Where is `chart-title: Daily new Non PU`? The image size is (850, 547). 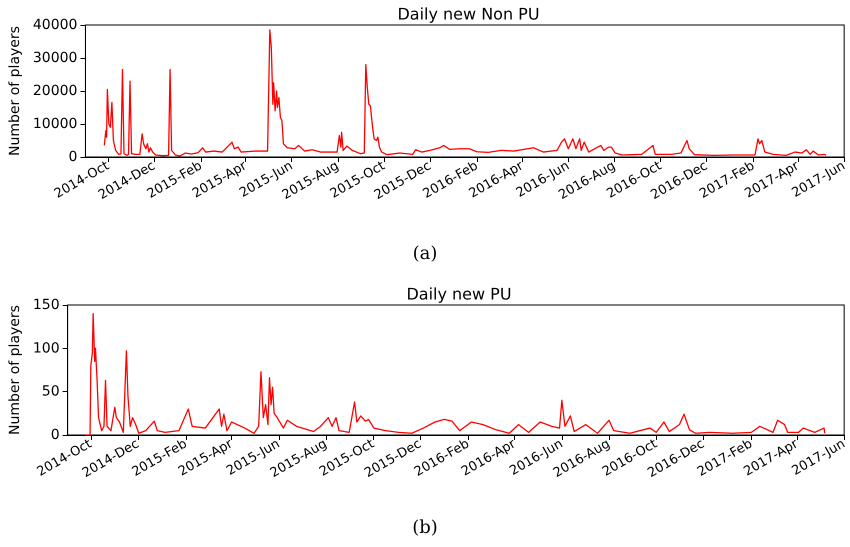 chart-title: Daily new Non PU is located at coordinates (468, 14).